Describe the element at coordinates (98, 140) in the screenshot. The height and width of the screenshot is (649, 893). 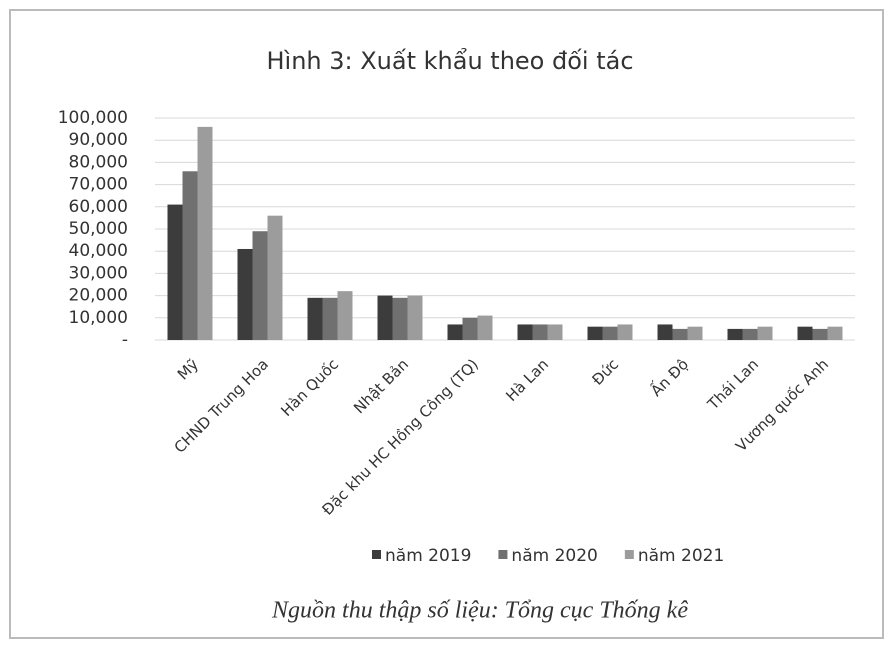
I see `y-tick-label: 90,000` at that location.